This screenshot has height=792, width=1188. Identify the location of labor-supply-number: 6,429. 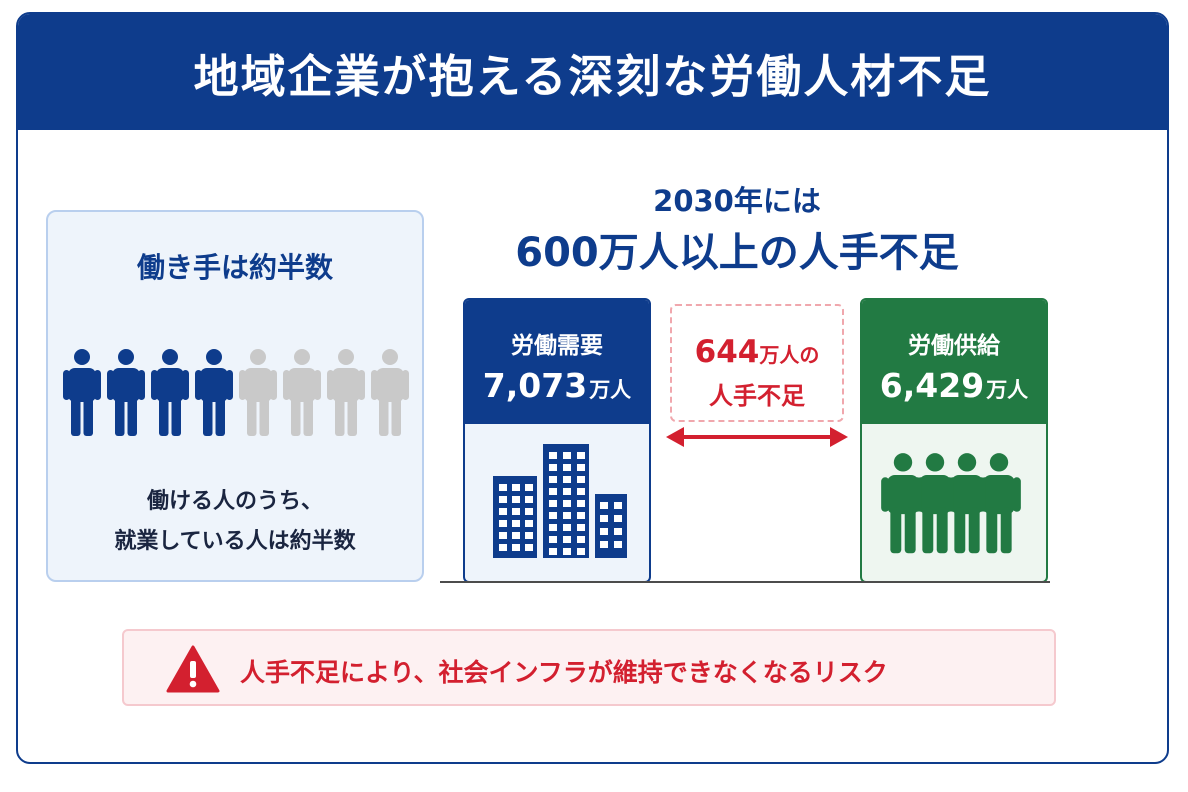
(932, 385).